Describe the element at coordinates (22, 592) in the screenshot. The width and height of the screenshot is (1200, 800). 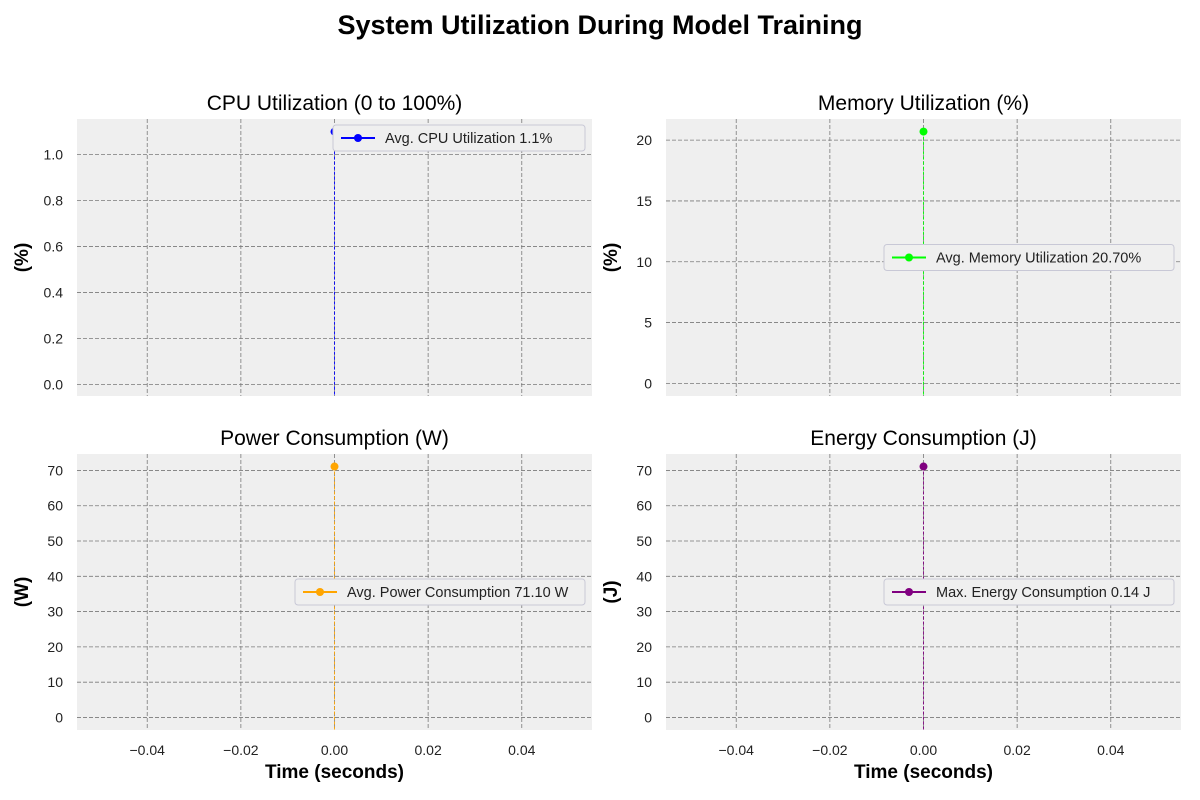
I see `y-axis-label: (W)` at that location.